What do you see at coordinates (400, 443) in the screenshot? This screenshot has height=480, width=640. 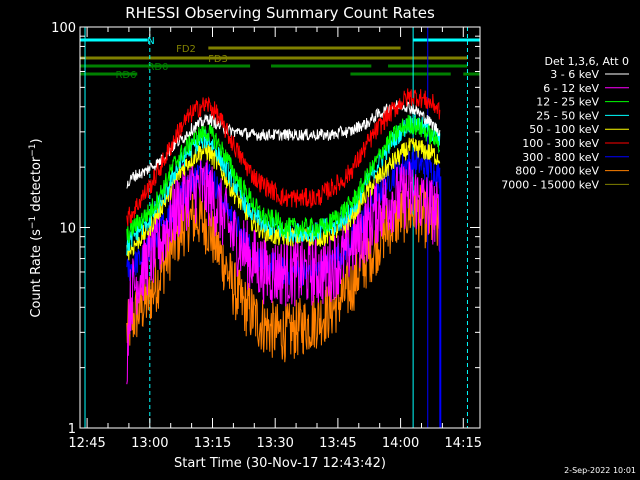 I see `x-tick-label: 14:00` at bounding box center [400, 443].